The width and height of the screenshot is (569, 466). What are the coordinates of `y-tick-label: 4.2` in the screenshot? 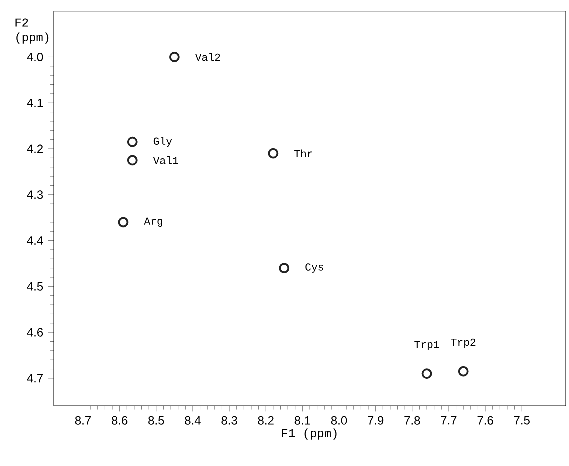 It's located at (35, 149).